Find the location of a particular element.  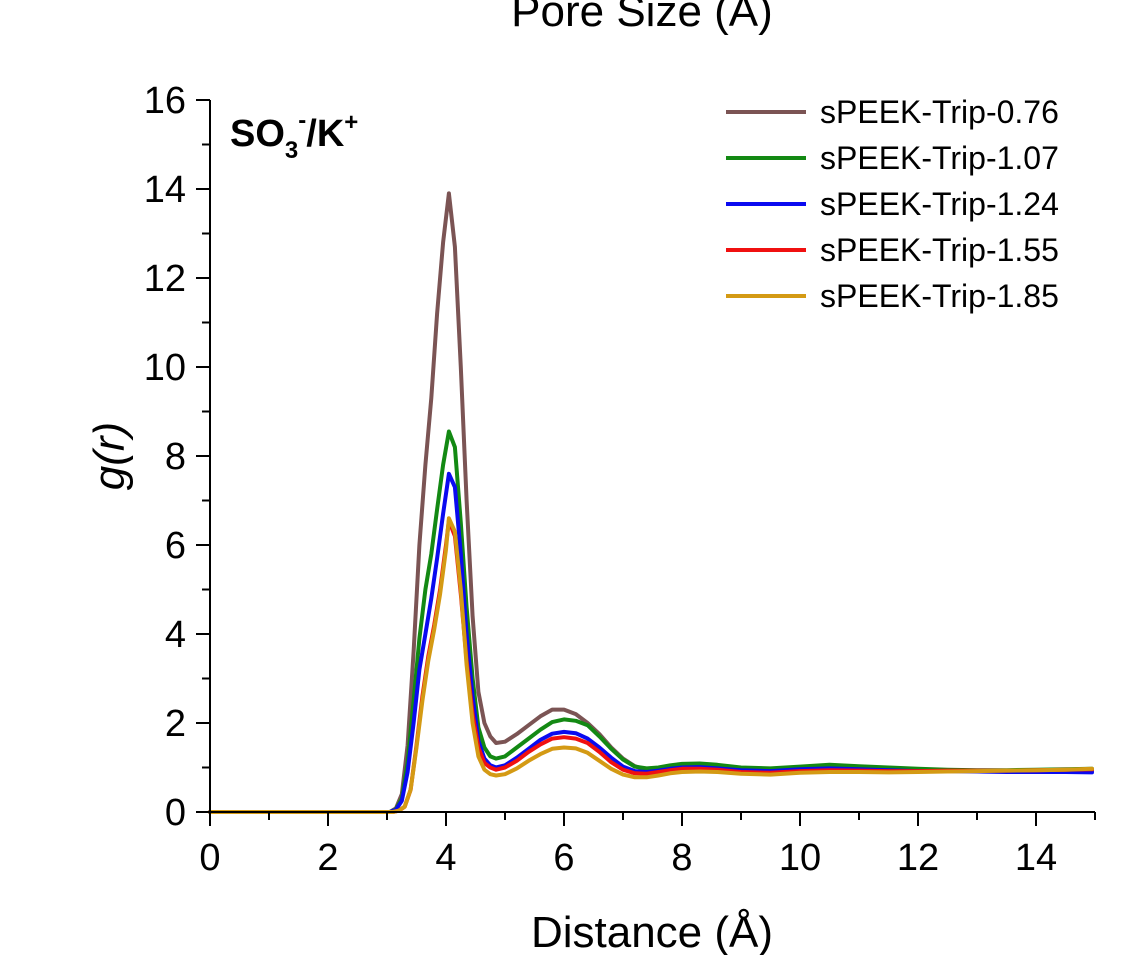

x-tick-label: 4 is located at coordinates (445, 858).